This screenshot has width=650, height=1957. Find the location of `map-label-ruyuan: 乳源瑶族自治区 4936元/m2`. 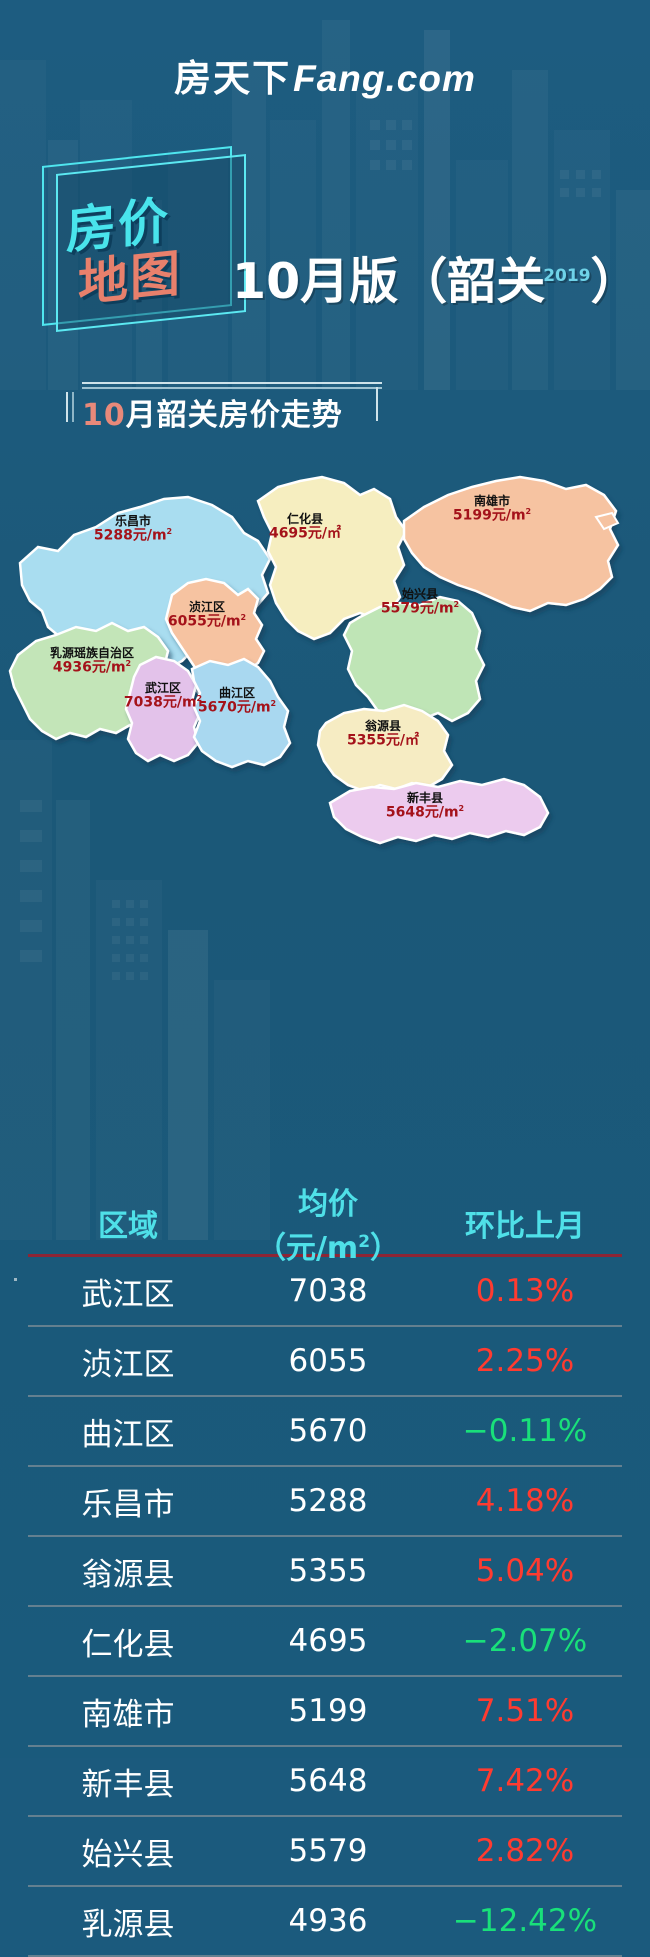

map-label-ruyuan: 乳源瑶族自治区 4936元/m2 is located at coordinates (92, 661).